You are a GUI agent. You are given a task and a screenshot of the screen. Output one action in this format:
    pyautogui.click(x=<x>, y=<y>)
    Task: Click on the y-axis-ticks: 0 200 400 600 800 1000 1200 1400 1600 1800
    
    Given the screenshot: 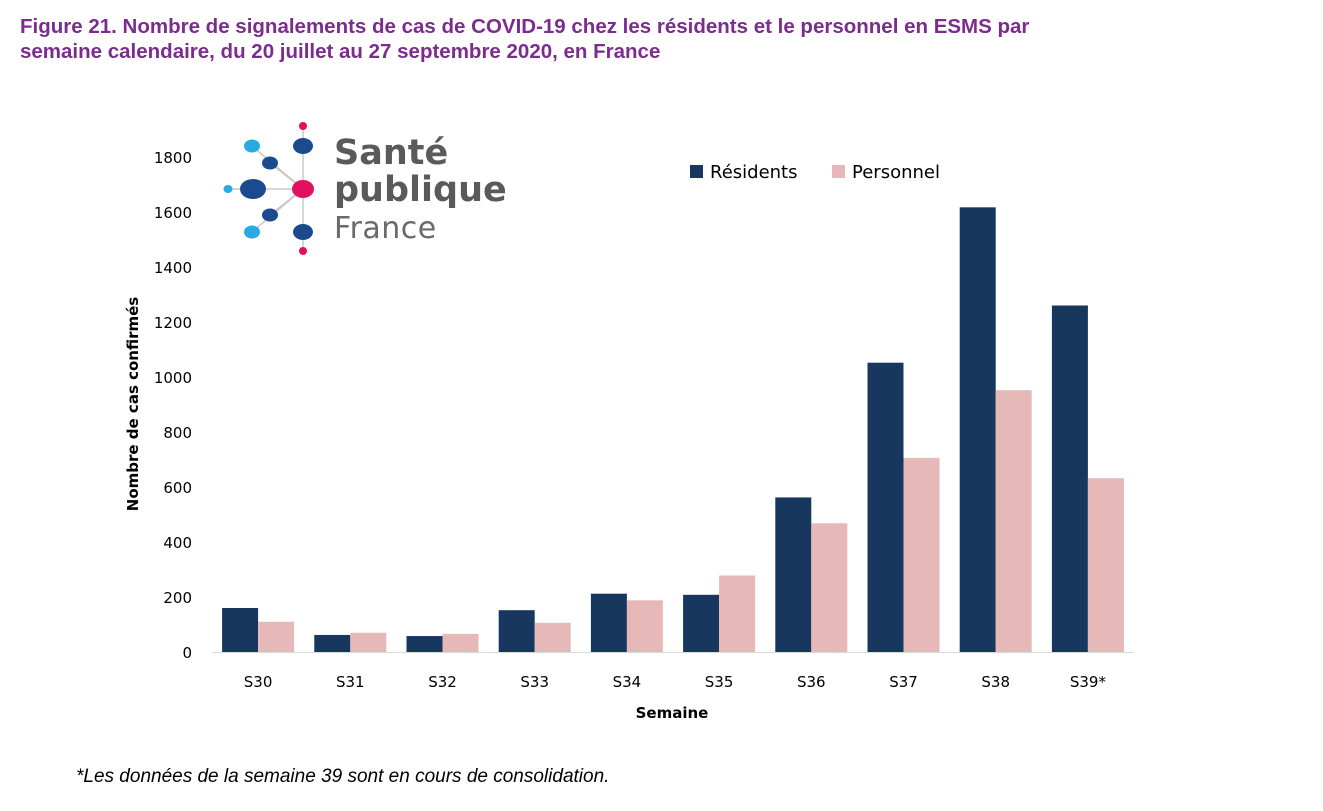 What is the action you would take?
    pyautogui.click(x=173, y=405)
    